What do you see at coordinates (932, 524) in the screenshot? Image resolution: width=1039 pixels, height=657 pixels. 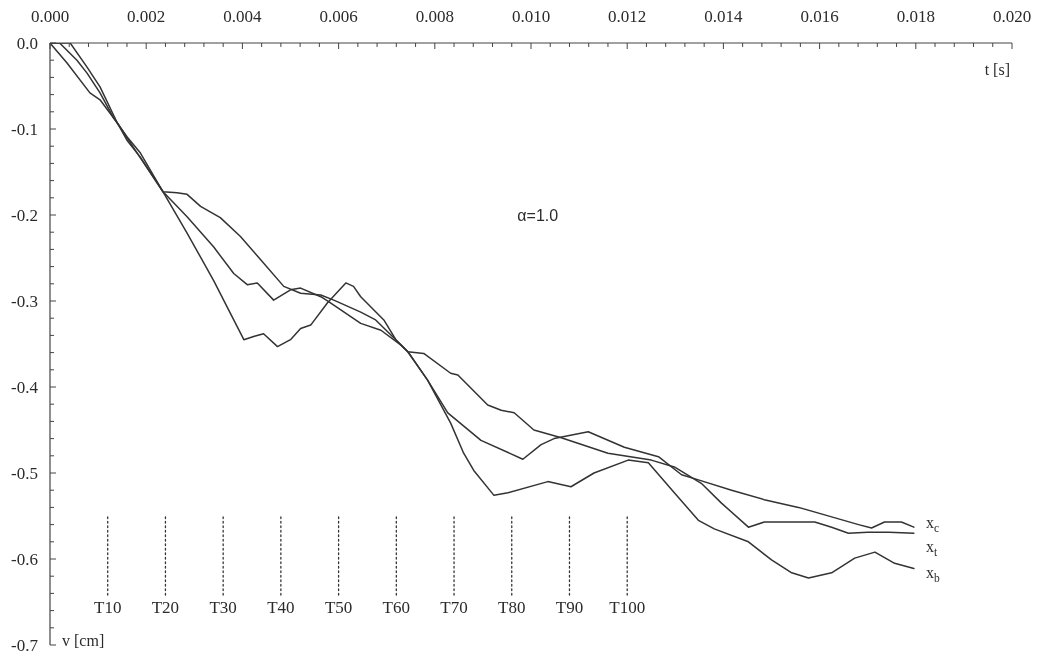 I see `series-label: x$_{c}$` at bounding box center [932, 524].